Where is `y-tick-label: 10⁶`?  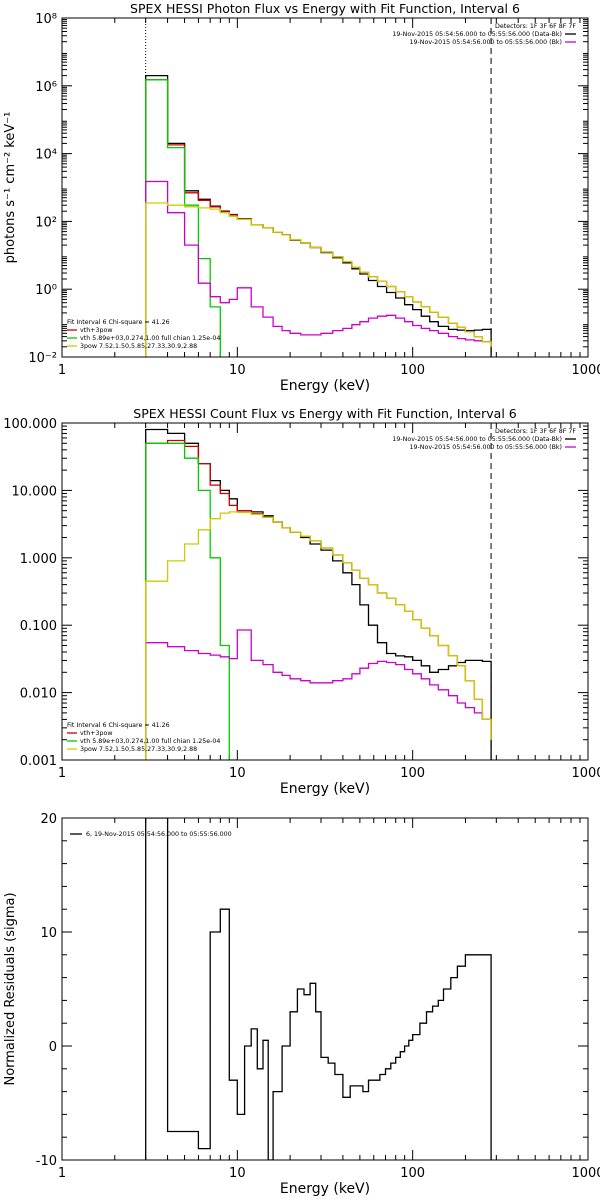
y-tick-label: 10⁶ is located at coordinates (46, 87).